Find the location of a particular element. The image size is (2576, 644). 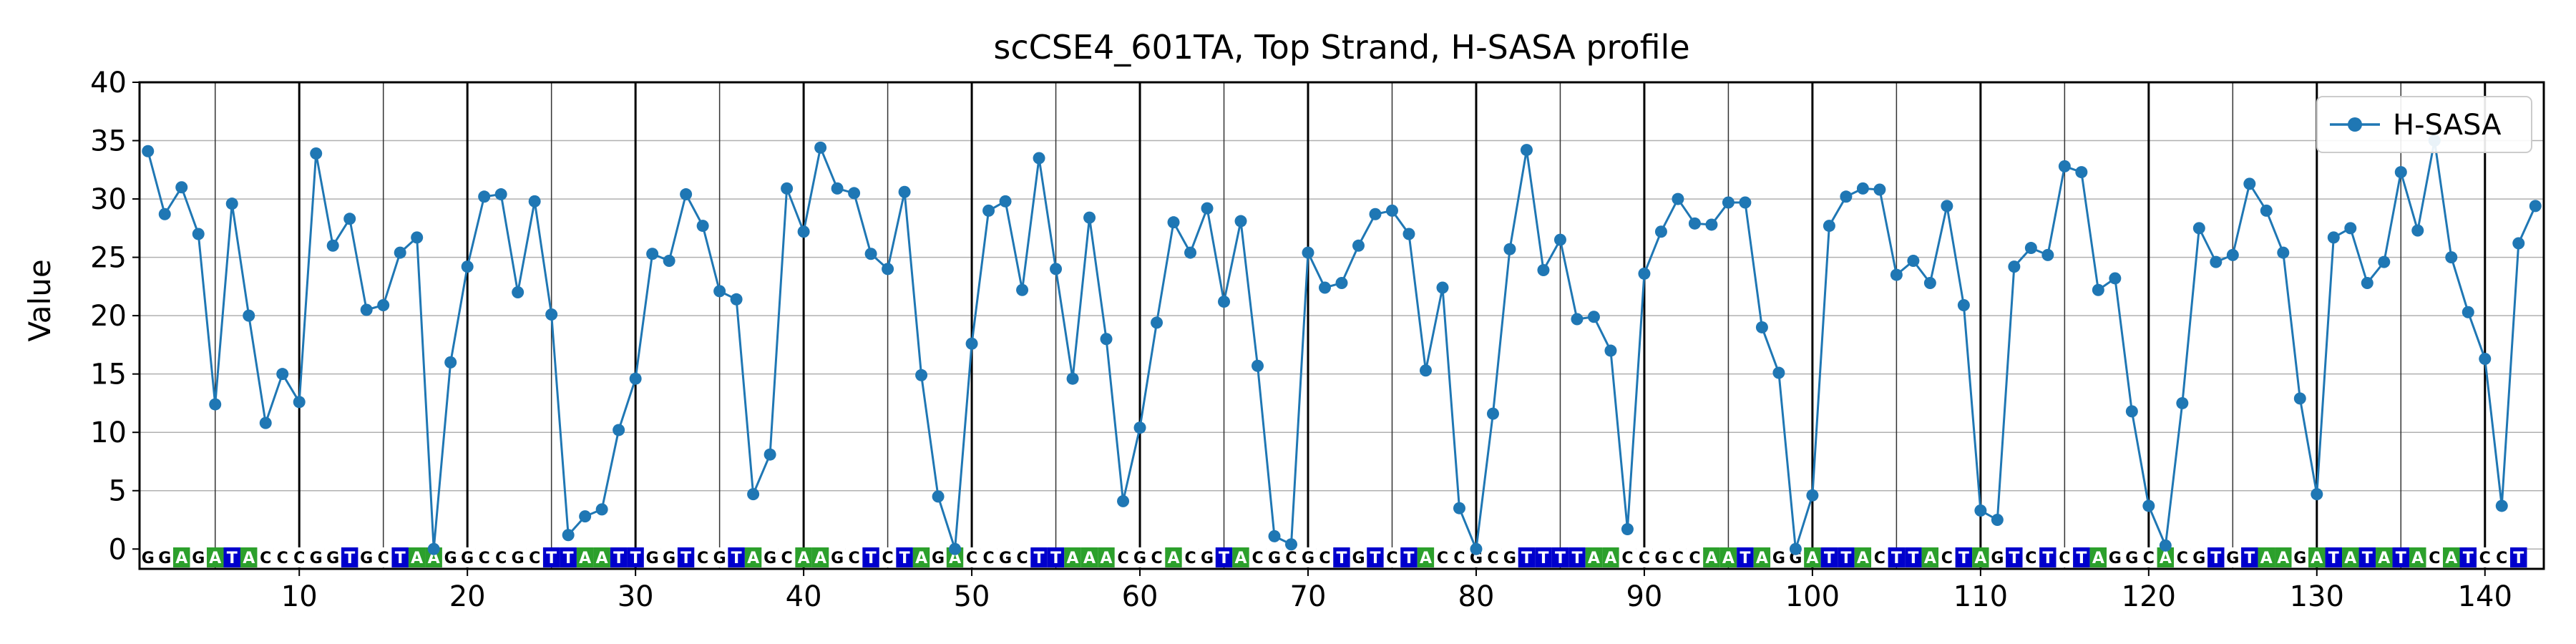

y-axis-ticks: 0 5 10 15 20 25 30 35 40 is located at coordinates (115, 316).